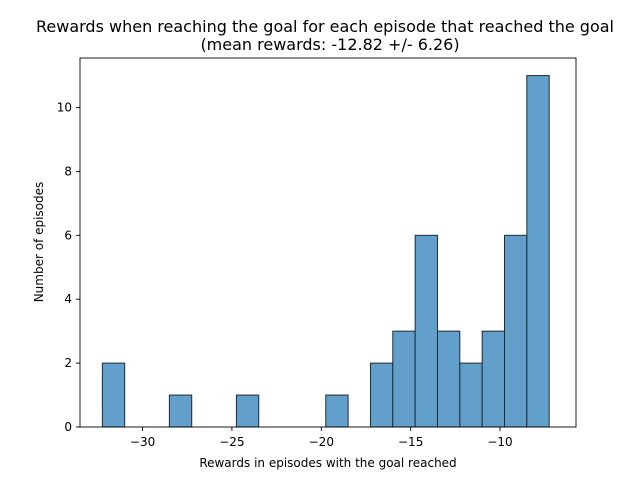 The image size is (640, 480). What do you see at coordinates (68, 171) in the screenshot?
I see `y-tick-label: 8` at bounding box center [68, 171].